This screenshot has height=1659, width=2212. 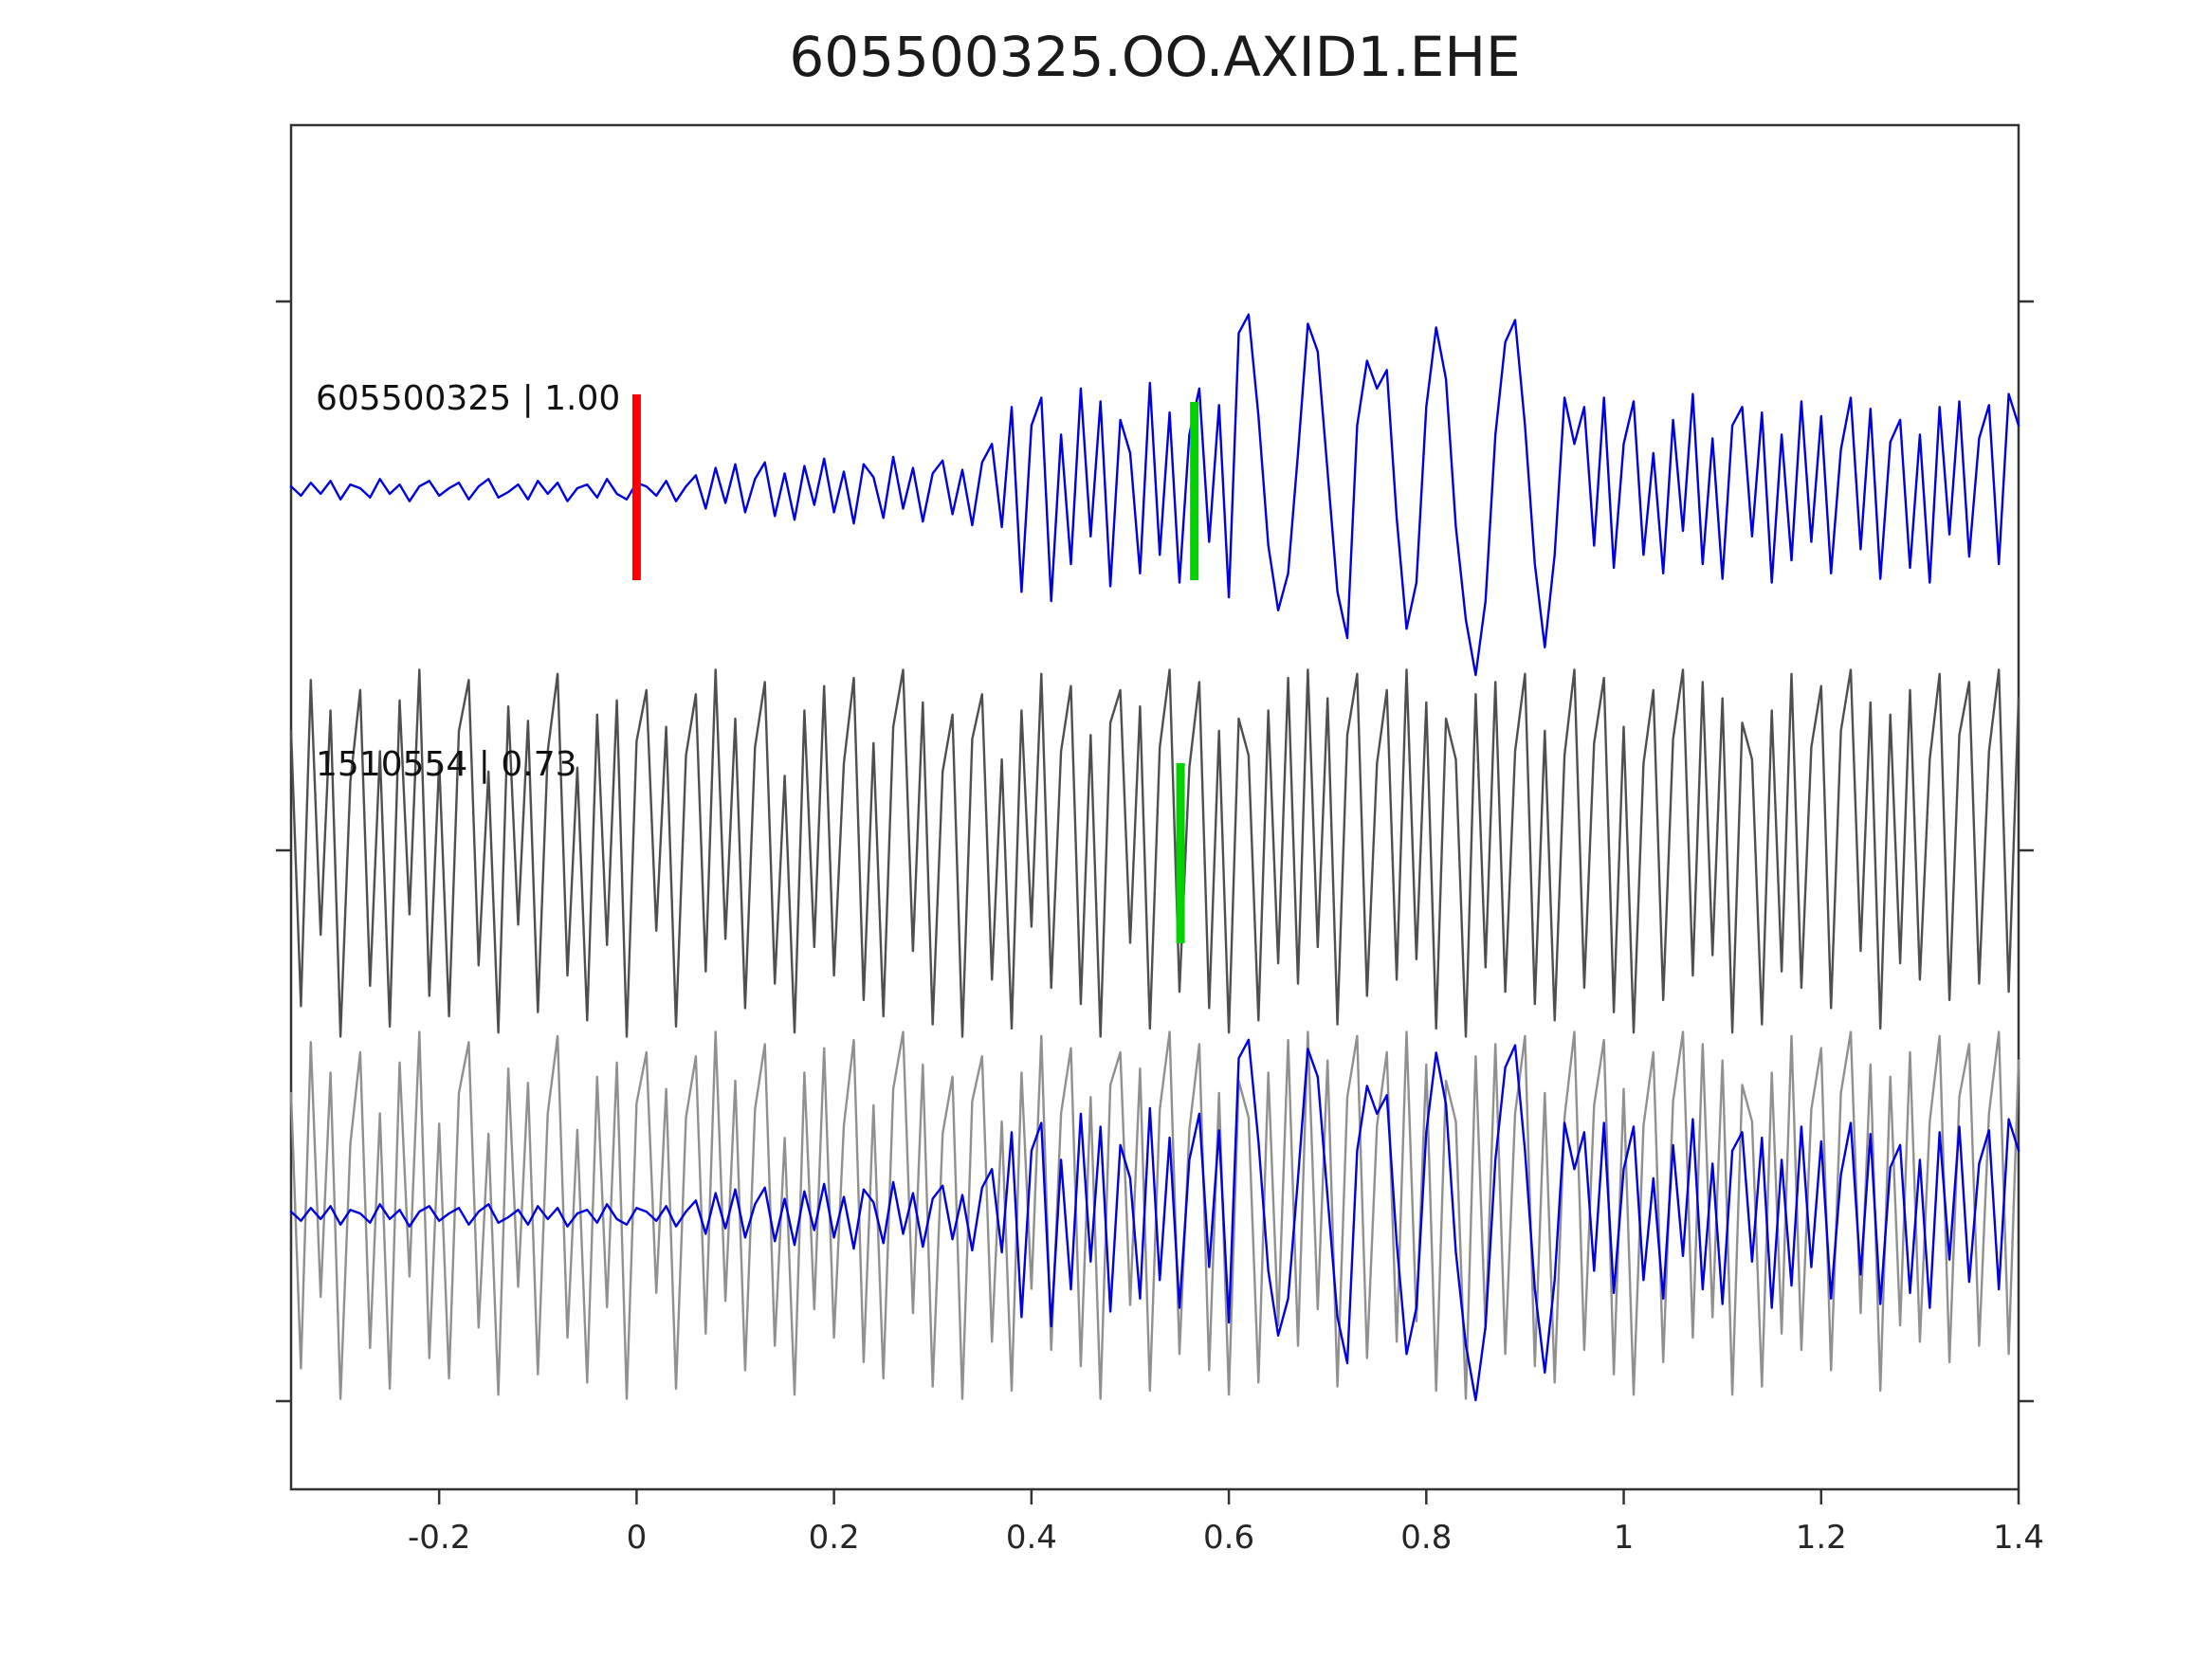 What do you see at coordinates (1154, 57) in the screenshot?
I see `chart-title: 605500325.OO.AXID1.EHE` at bounding box center [1154, 57].